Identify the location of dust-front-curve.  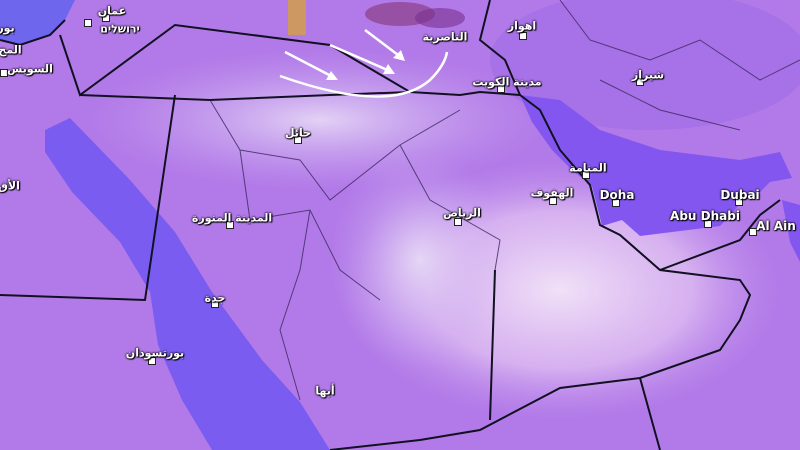
(364, 74).